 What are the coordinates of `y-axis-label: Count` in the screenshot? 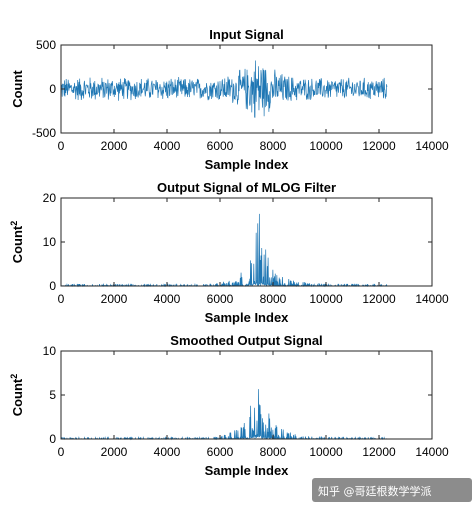 It's located at (17, 89).